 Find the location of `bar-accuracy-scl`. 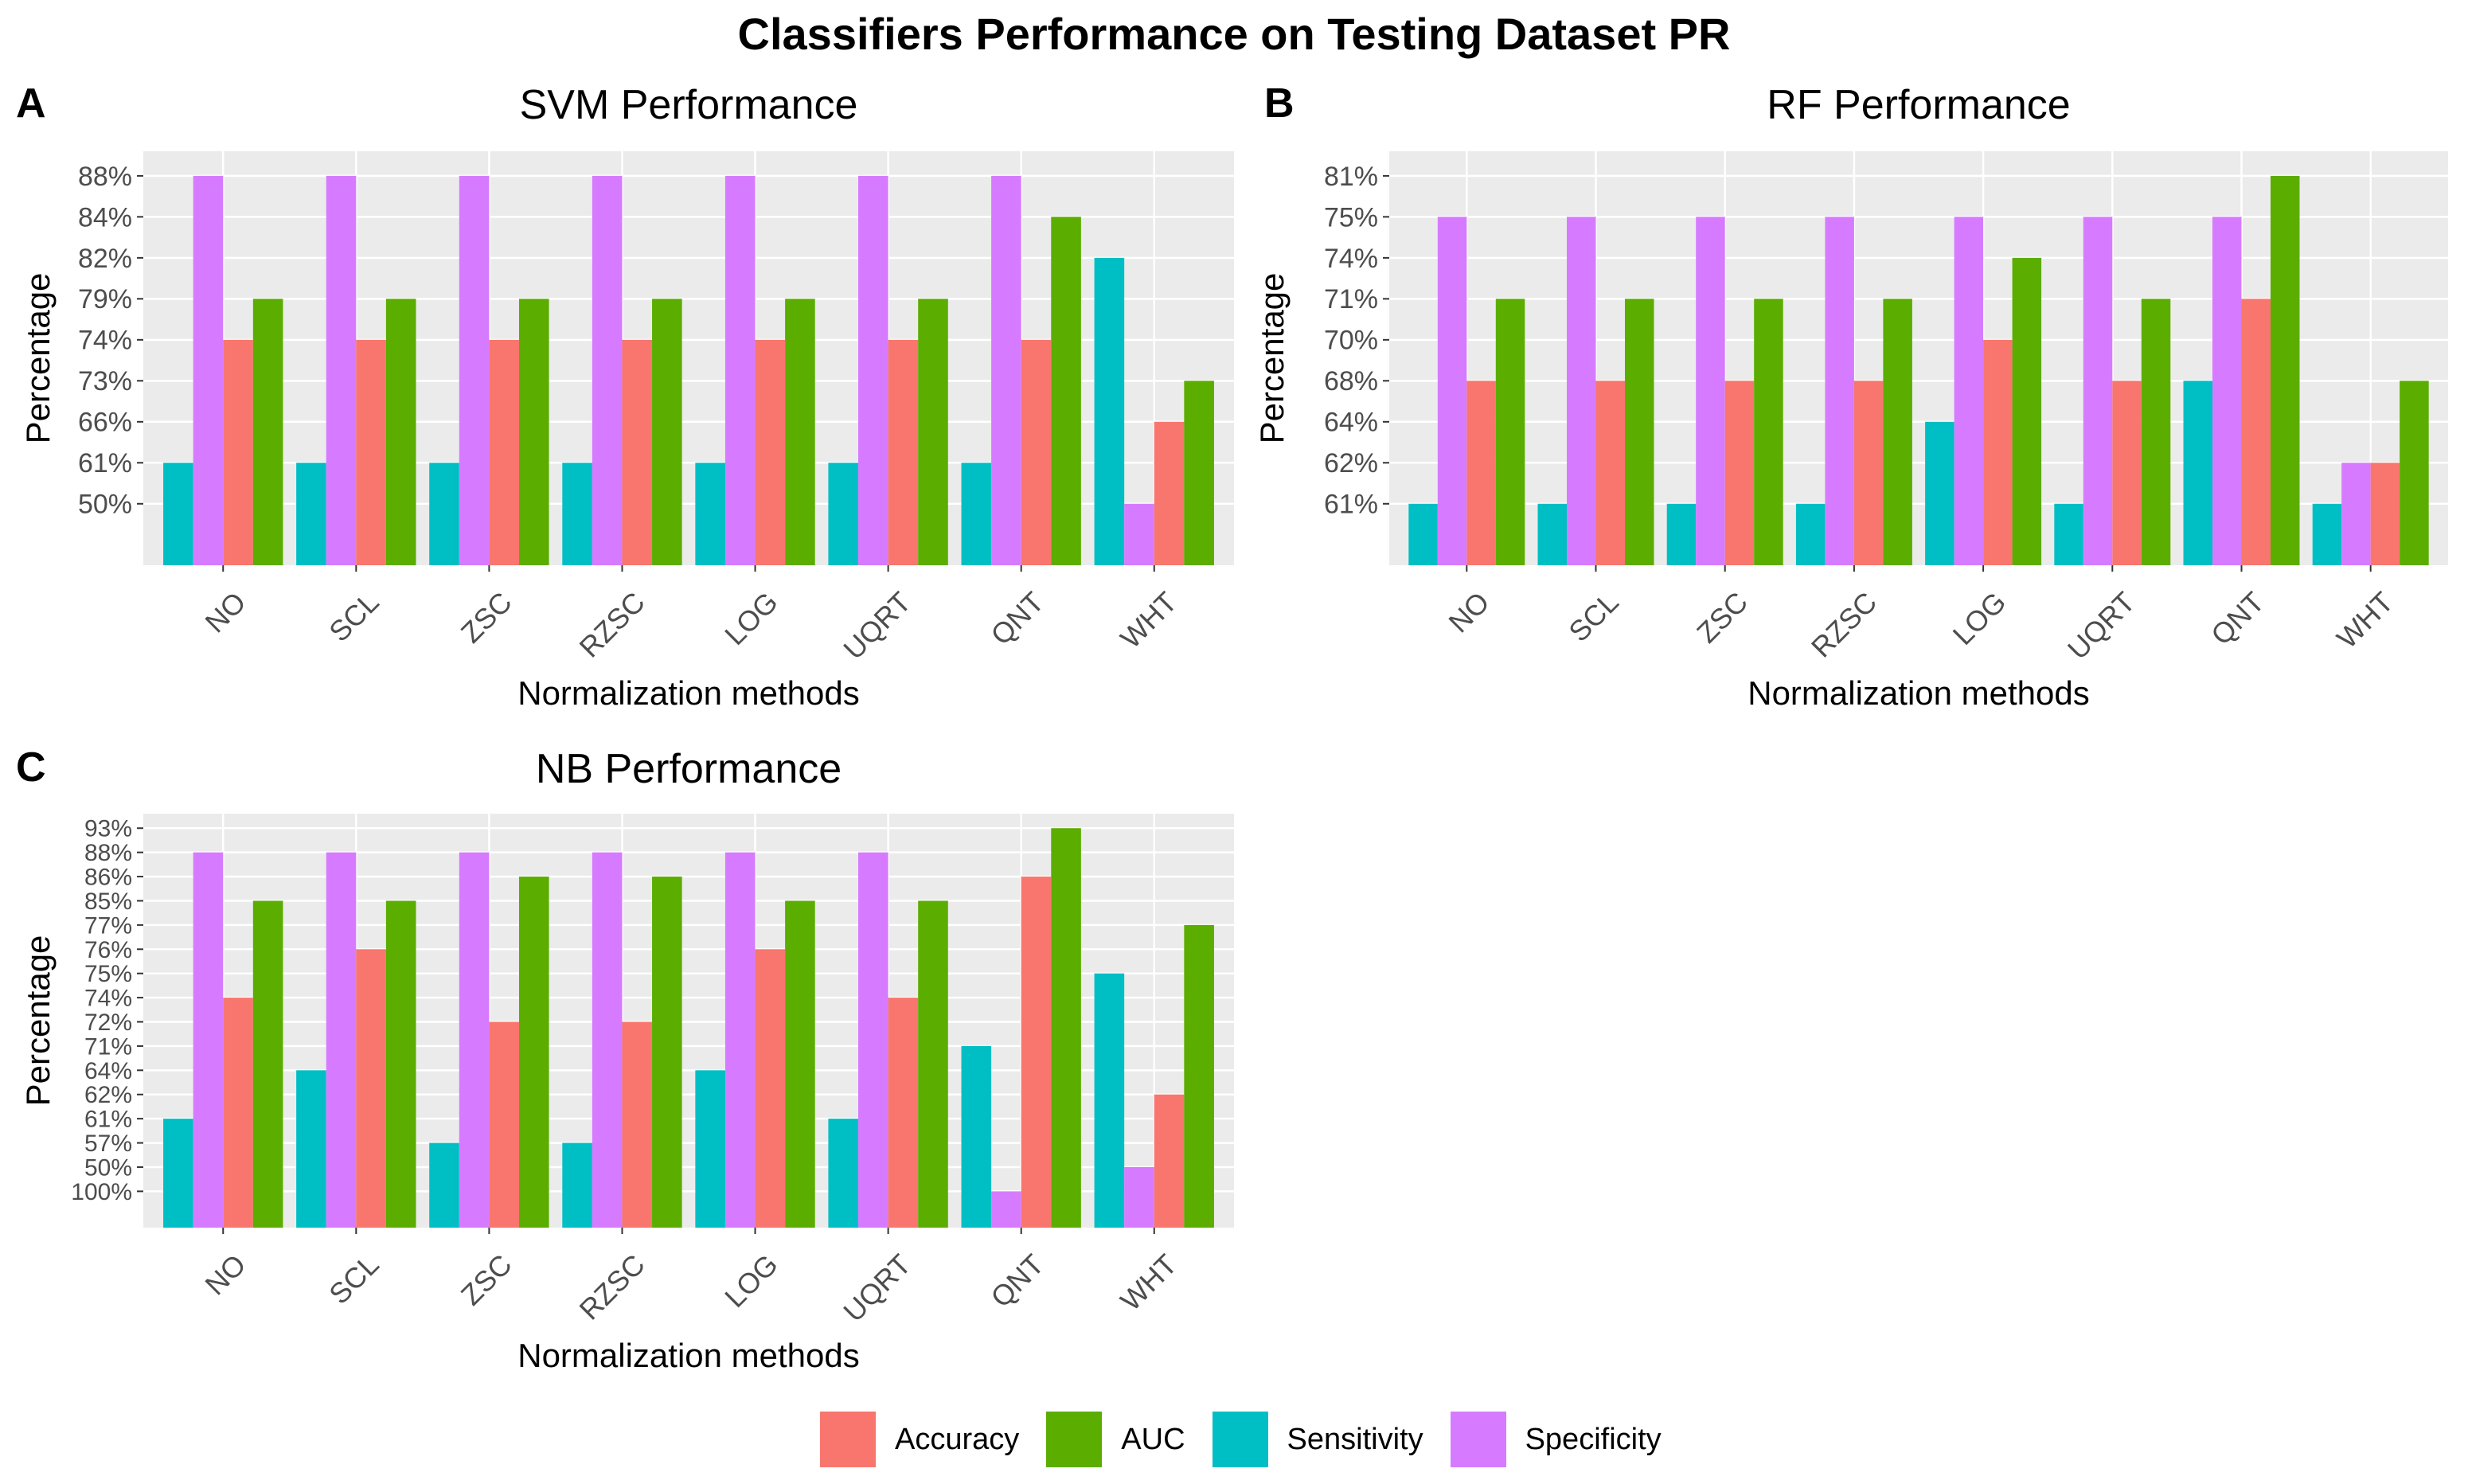

bar-accuracy-scl is located at coordinates (371, 1088).